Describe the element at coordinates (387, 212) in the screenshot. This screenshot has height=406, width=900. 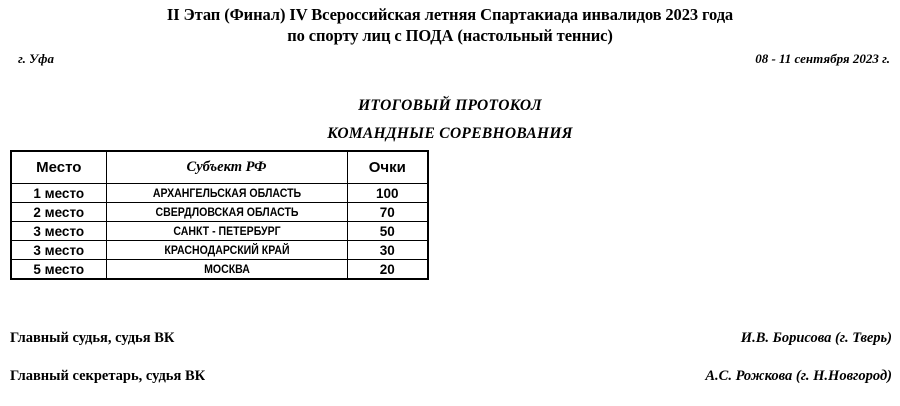
I see `cell-points: 70` at that location.